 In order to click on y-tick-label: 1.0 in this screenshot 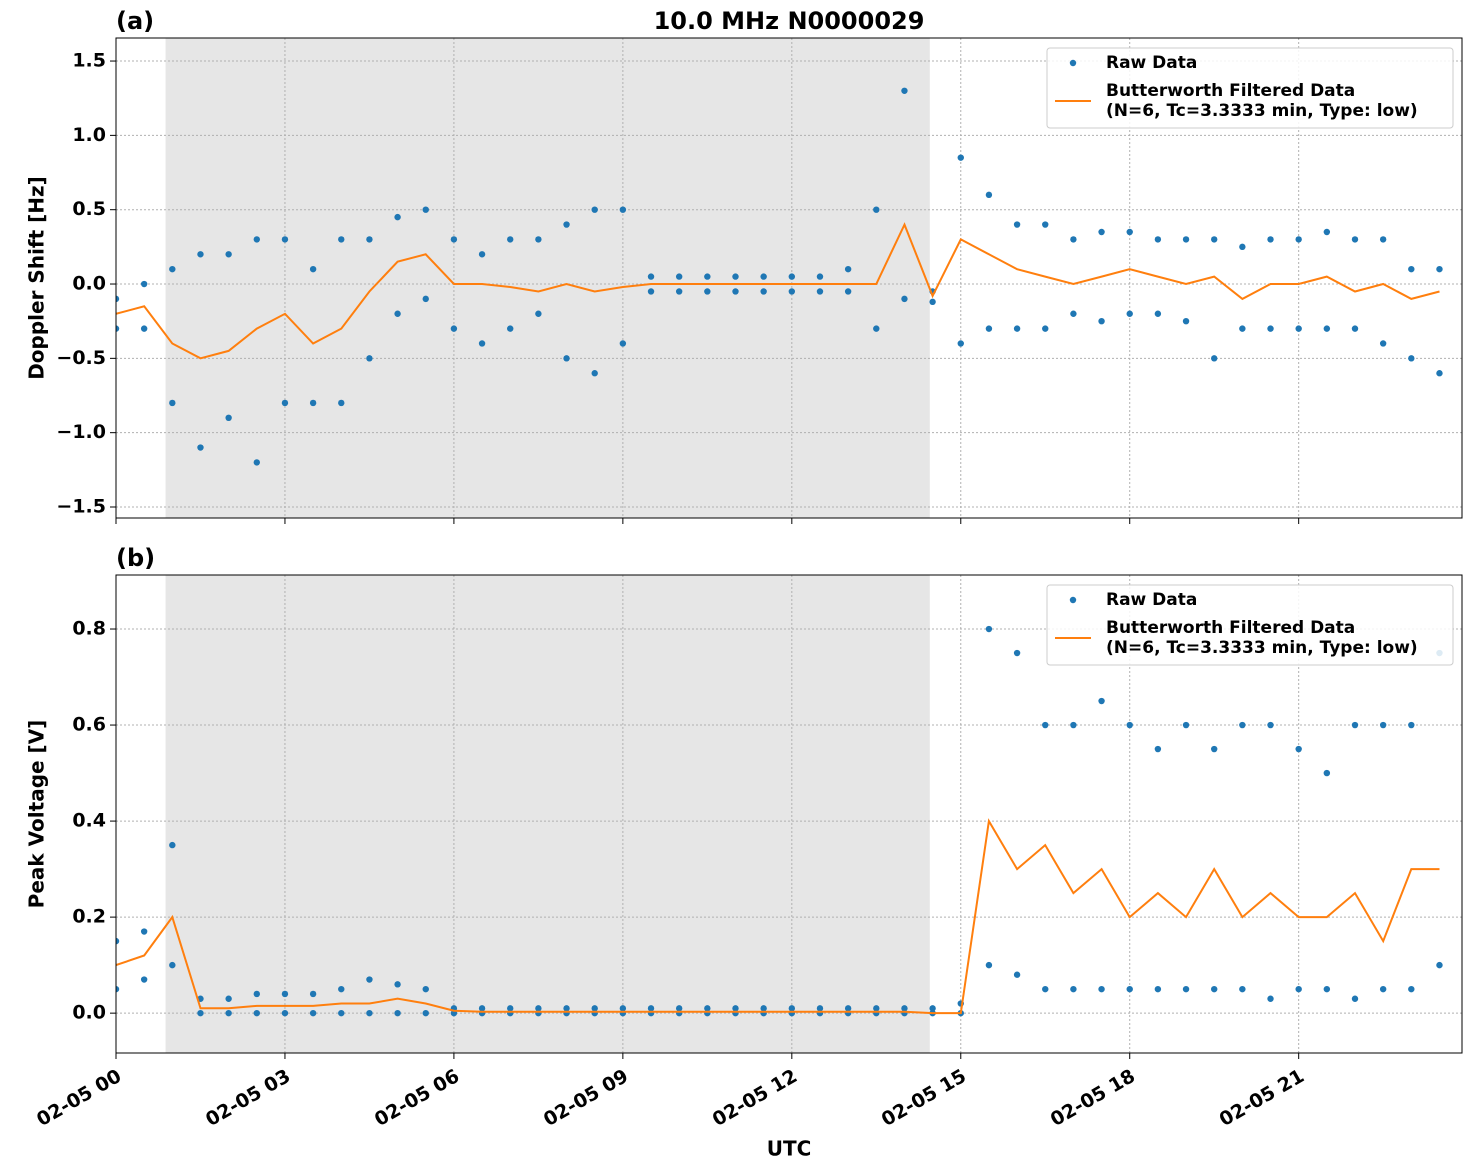, I will do `click(89, 135)`.